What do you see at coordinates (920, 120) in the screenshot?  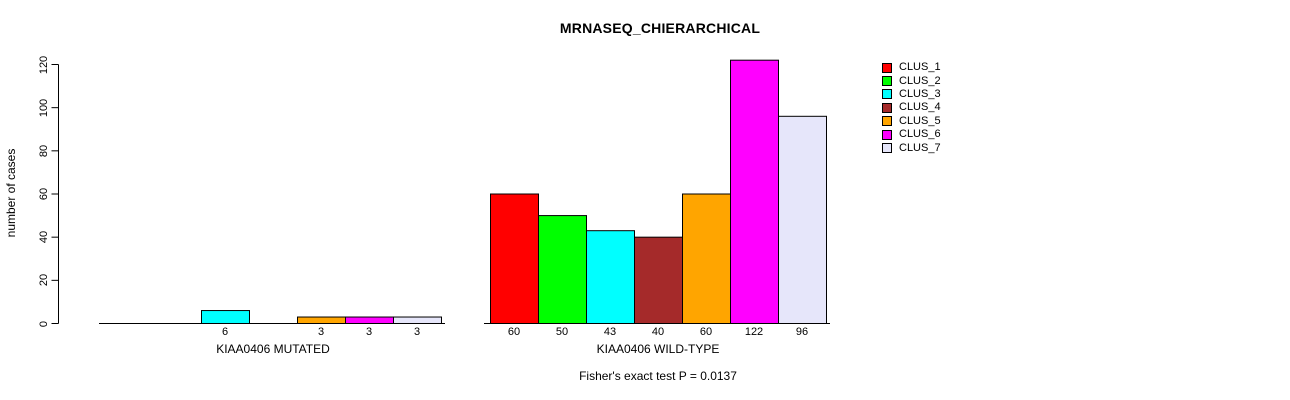 I see `legend-label: CLUS_5` at bounding box center [920, 120].